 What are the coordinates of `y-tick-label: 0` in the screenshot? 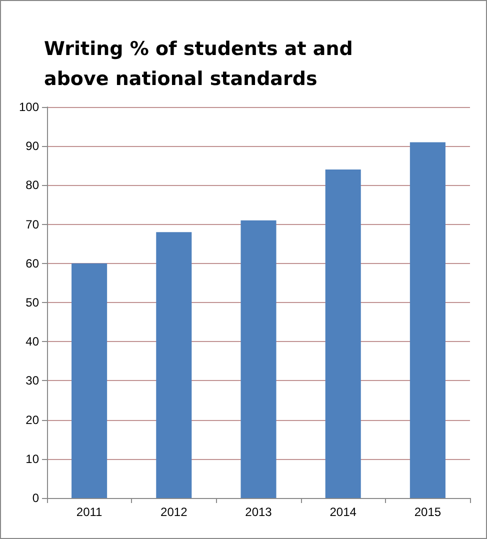 It's located at (36, 498).